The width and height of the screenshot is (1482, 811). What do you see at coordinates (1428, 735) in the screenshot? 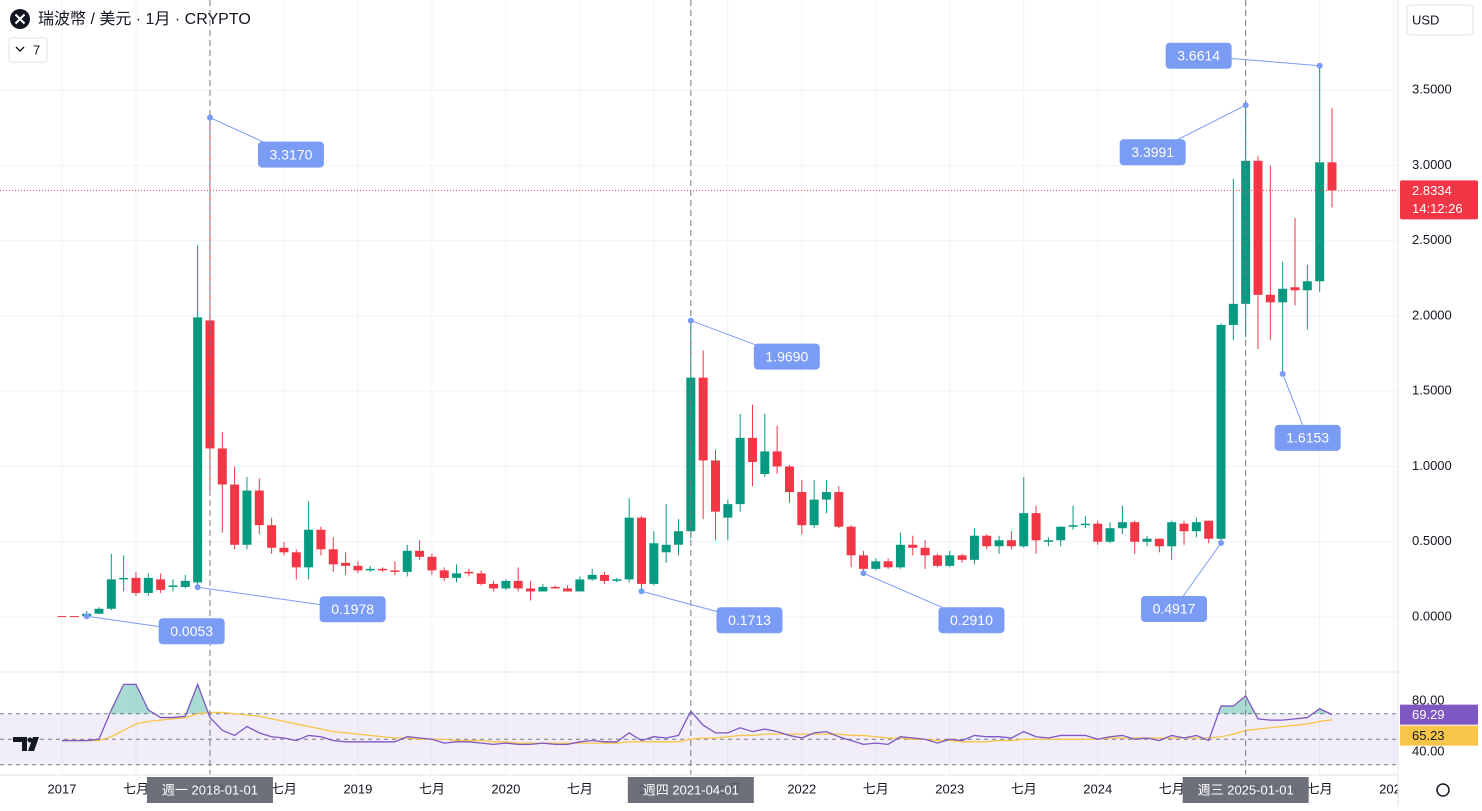
I see `rsi-ma-label: 65.23` at bounding box center [1428, 735].